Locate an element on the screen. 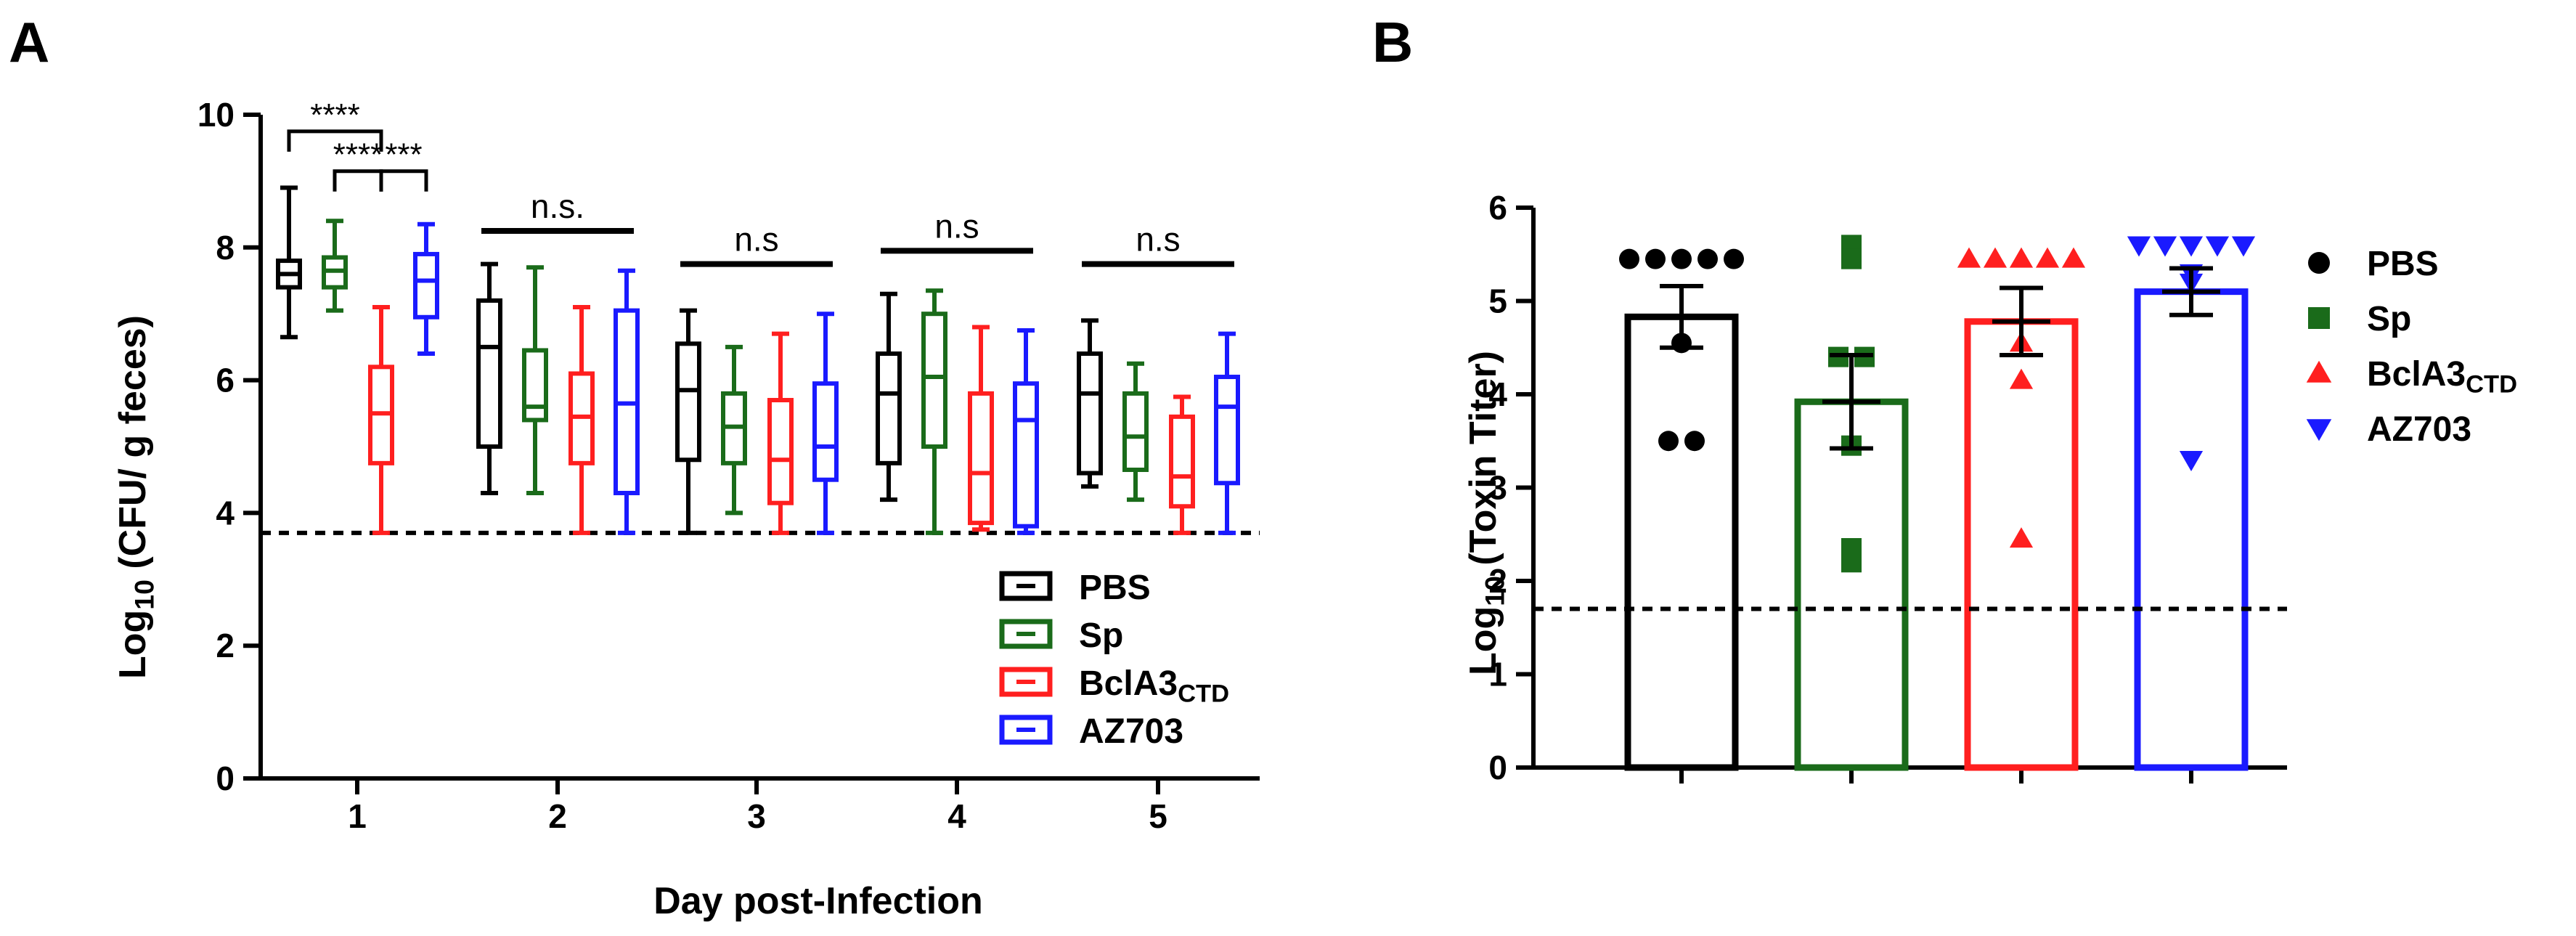 The width and height of the screenshot is (2576, 936). legend-label: Sp is located at coordinates (2389, 319).